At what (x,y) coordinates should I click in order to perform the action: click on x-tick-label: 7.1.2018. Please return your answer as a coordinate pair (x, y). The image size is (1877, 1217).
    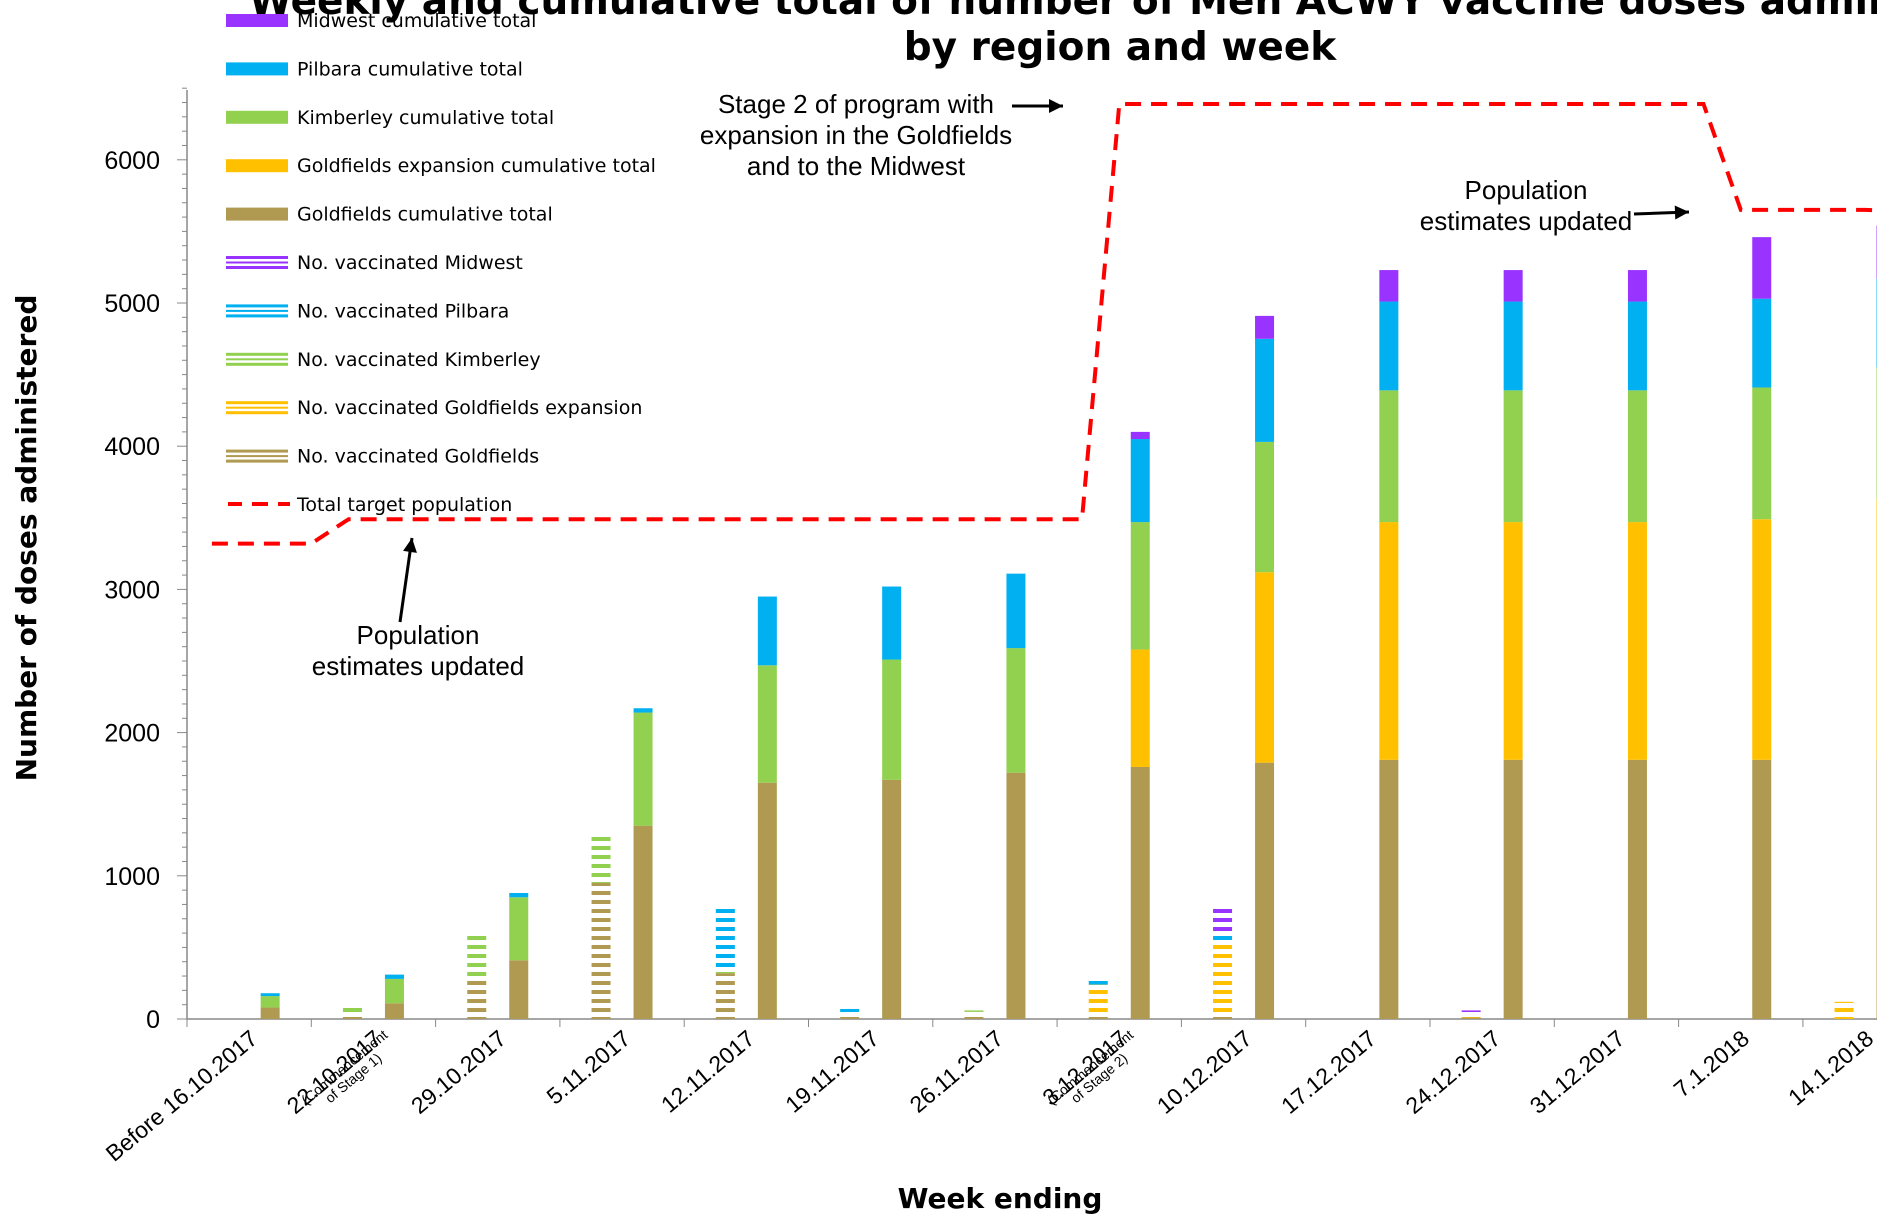
    Looking at the image, I should click on (1711, 1063).